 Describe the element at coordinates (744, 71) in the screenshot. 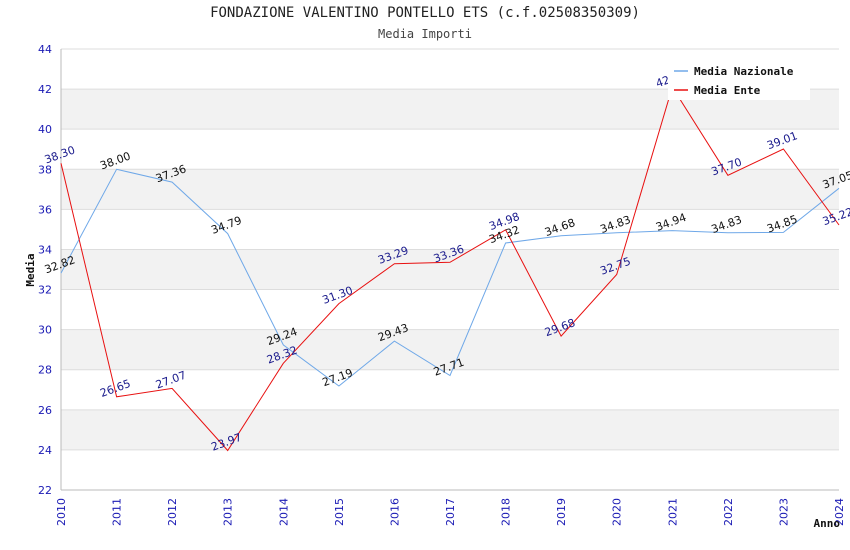

I see `legend-label-nazionale: Media Nazionale` at that location.